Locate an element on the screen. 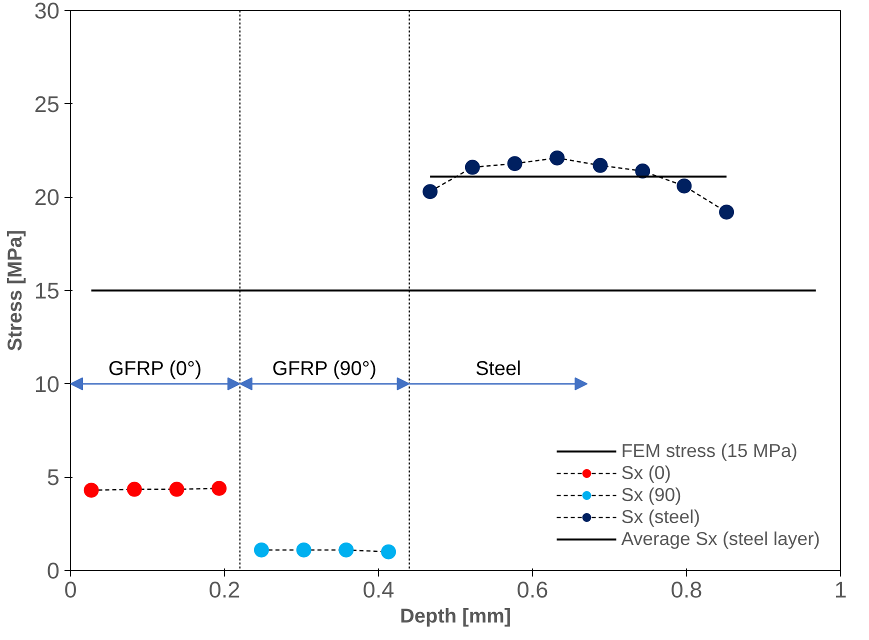 This screenshot has height=640, width=869. x-tick-label: 0.4 is located at coordinates (378, 589).